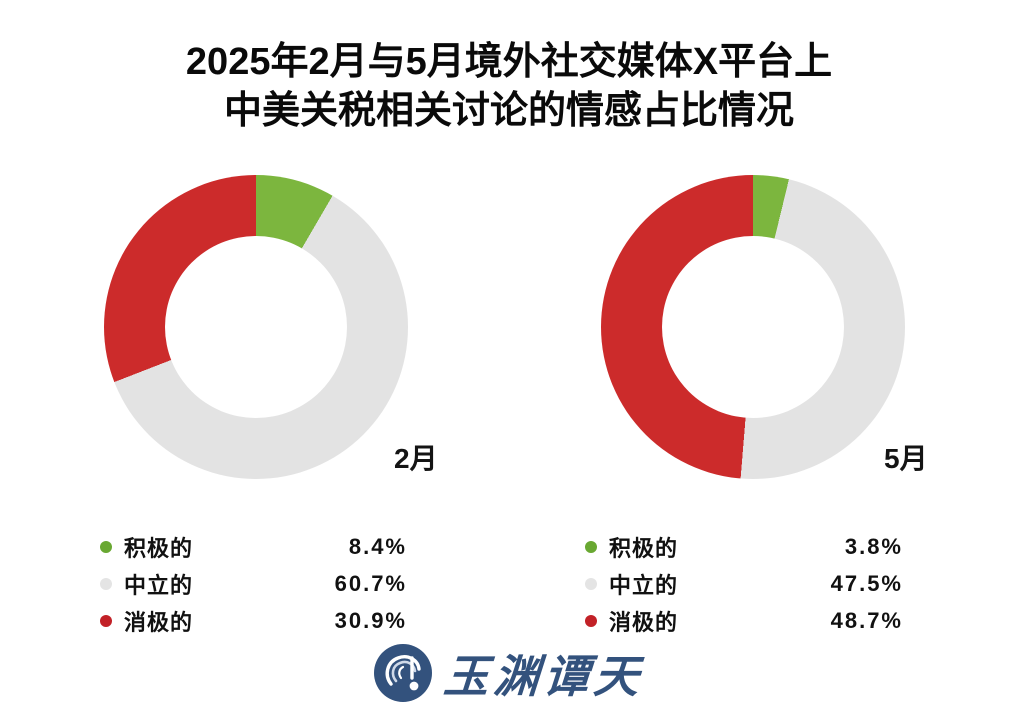 The width and height of the screenshot is (1018, 720). I want to click on legend-row-negative: 消极的 48.7%, so click(744, 620).